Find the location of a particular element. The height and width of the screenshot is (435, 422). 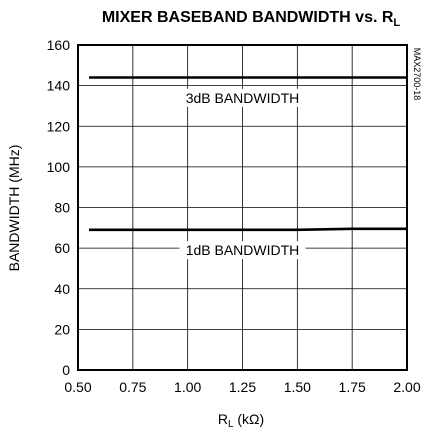

x-tick-label: 2.00 is located at coordinates (406, 387).